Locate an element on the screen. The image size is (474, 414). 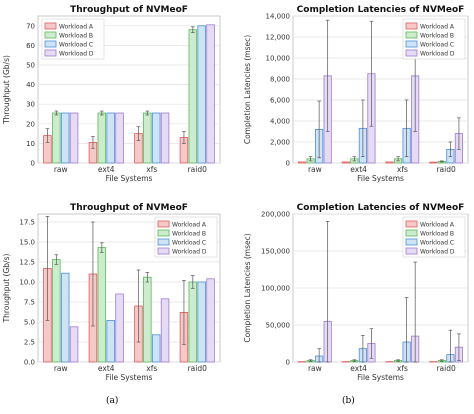
y-tick-label: 8,000 is located at coordinates (280, 80).